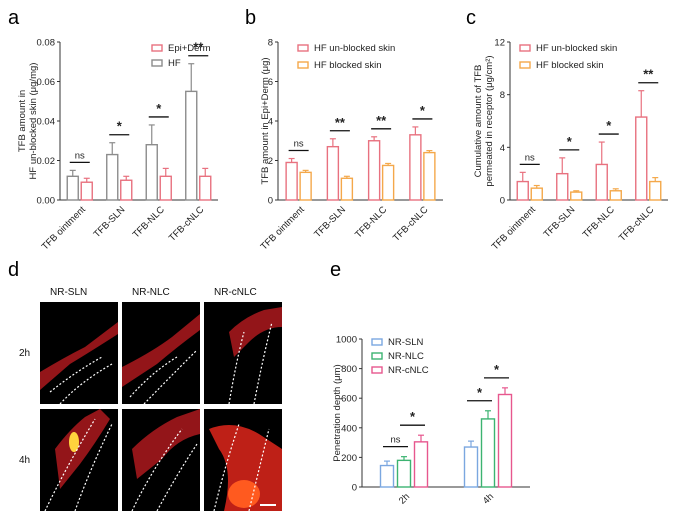  I want to click on panel-c-sig-label: **, so click(648, 74).